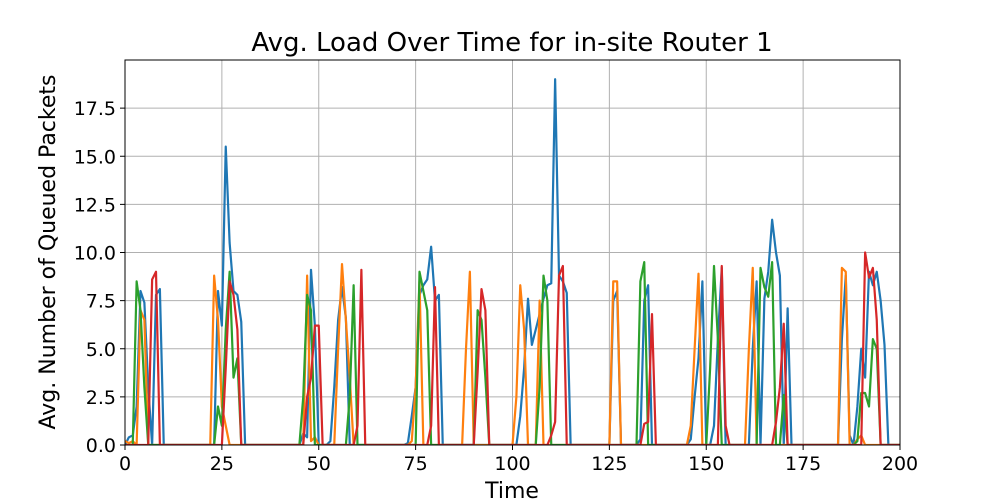 The height and width of the screenshot is (504, 1000). I want to click on x-tick-label: 175, so click(803, 464).